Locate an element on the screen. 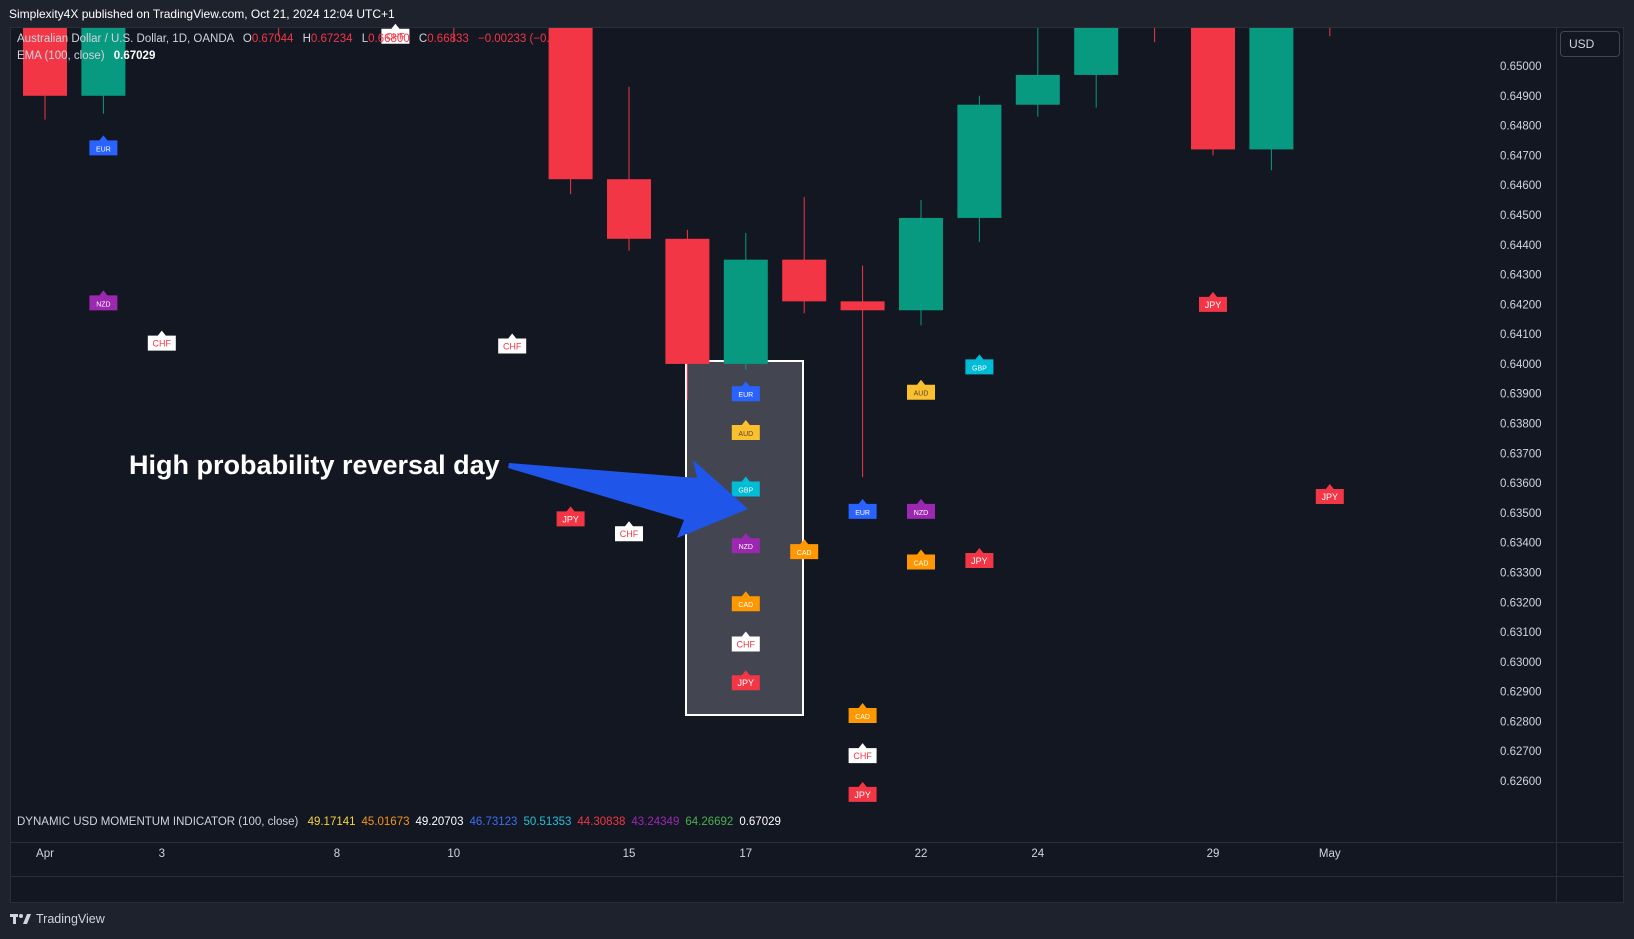 Image resolution: width=1634 pixels, height=939 pixels. time-axis-label: 29 is located at coordinates (1213, 854).